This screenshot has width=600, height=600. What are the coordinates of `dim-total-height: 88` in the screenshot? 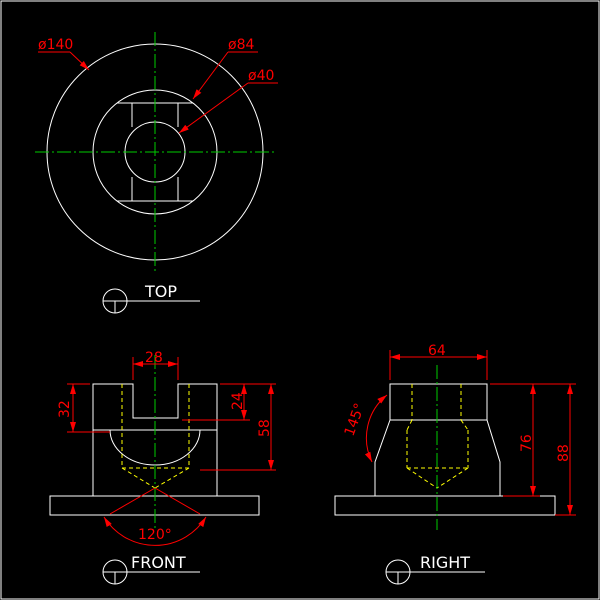 It's located at (564, 453).